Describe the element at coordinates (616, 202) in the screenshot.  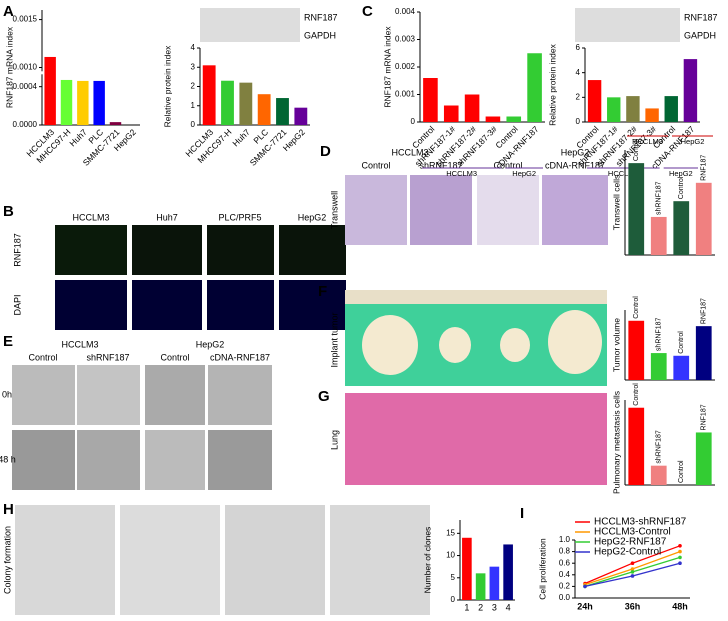
I see `y-axis-label: Transwell cells` at that location.